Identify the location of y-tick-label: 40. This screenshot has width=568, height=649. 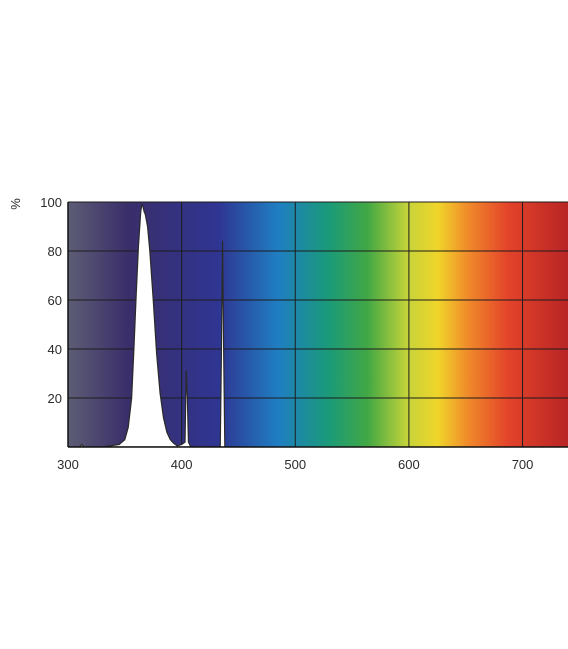
(55, 349).